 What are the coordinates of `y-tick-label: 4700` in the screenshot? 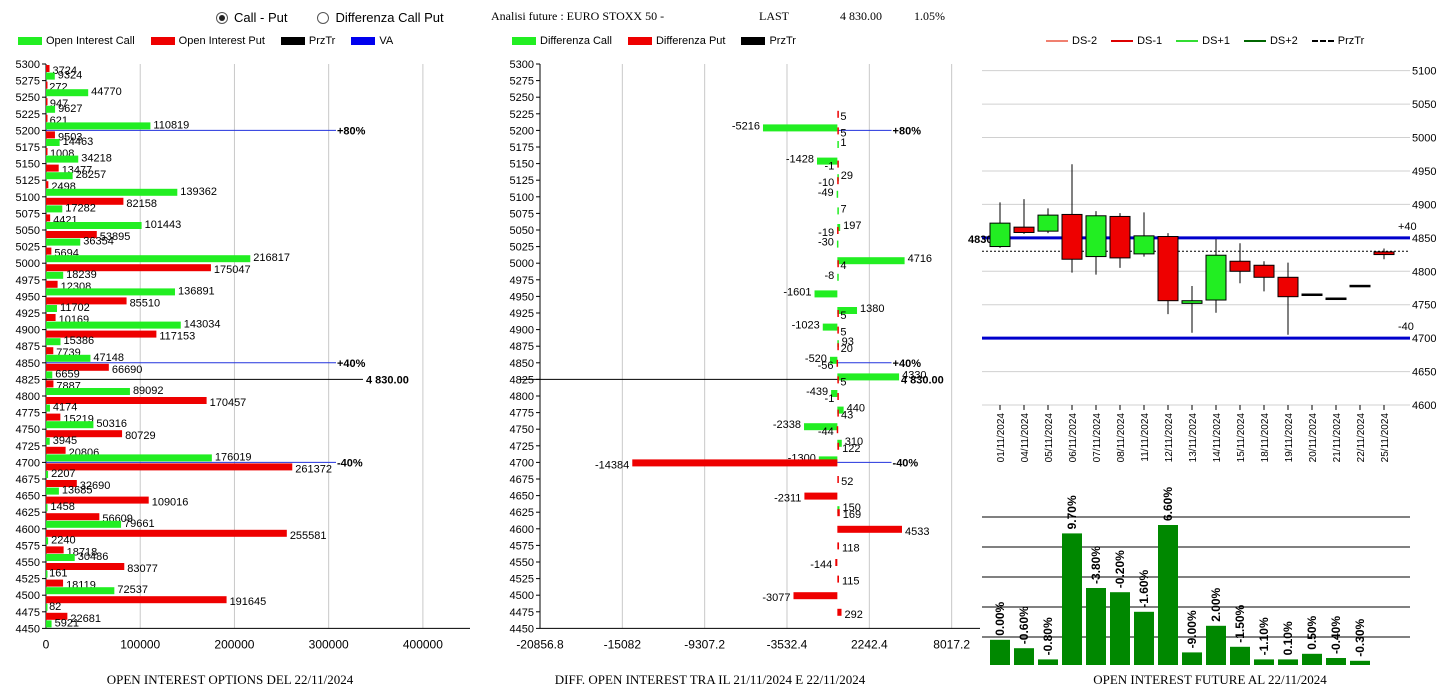 It's located at (1424, 339).